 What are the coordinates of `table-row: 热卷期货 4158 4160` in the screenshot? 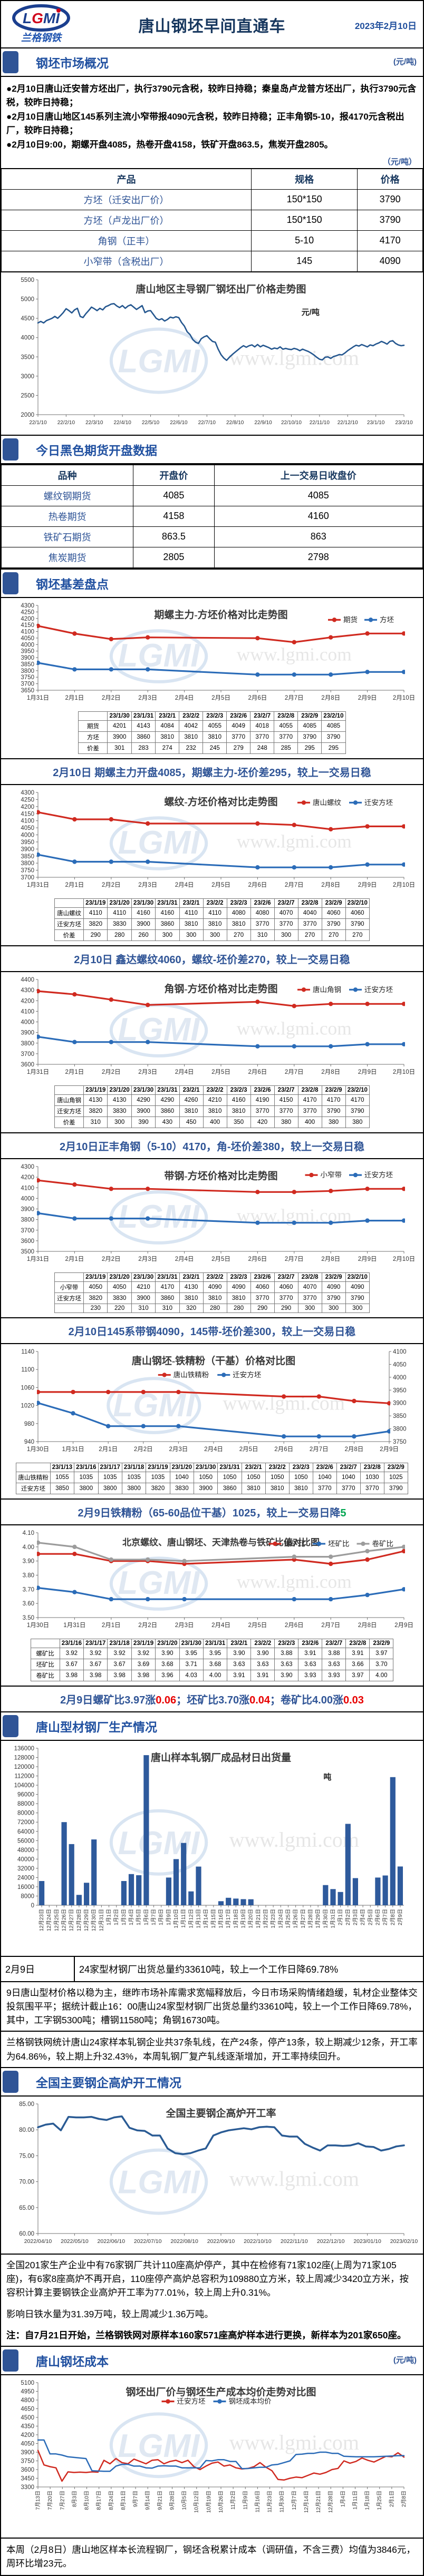 It's located at (212, 516).